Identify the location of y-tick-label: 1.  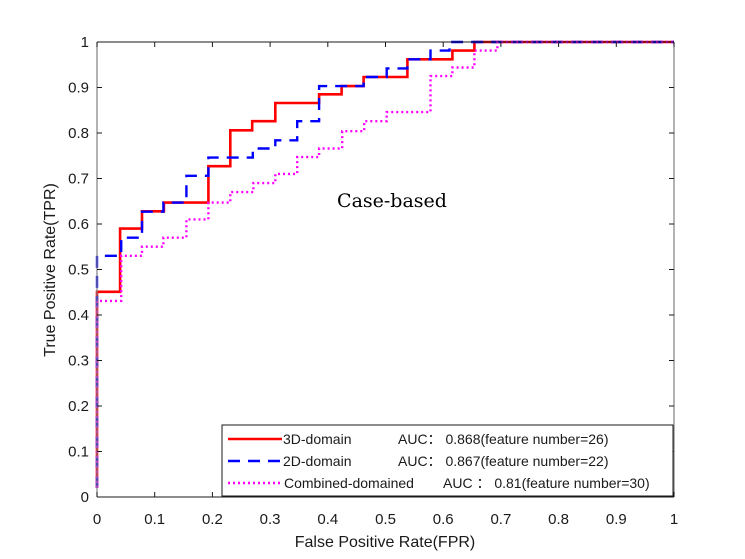
(85, 42).